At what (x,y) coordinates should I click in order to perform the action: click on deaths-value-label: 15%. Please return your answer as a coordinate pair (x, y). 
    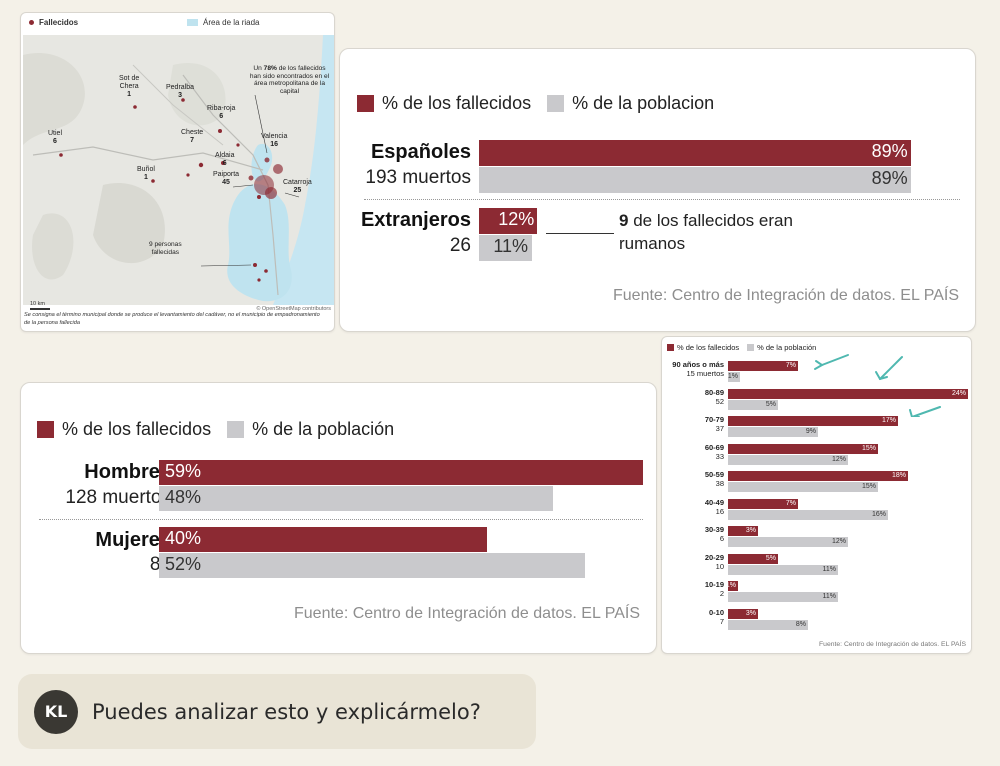
    Looking at the image, I should click on (868, 448).